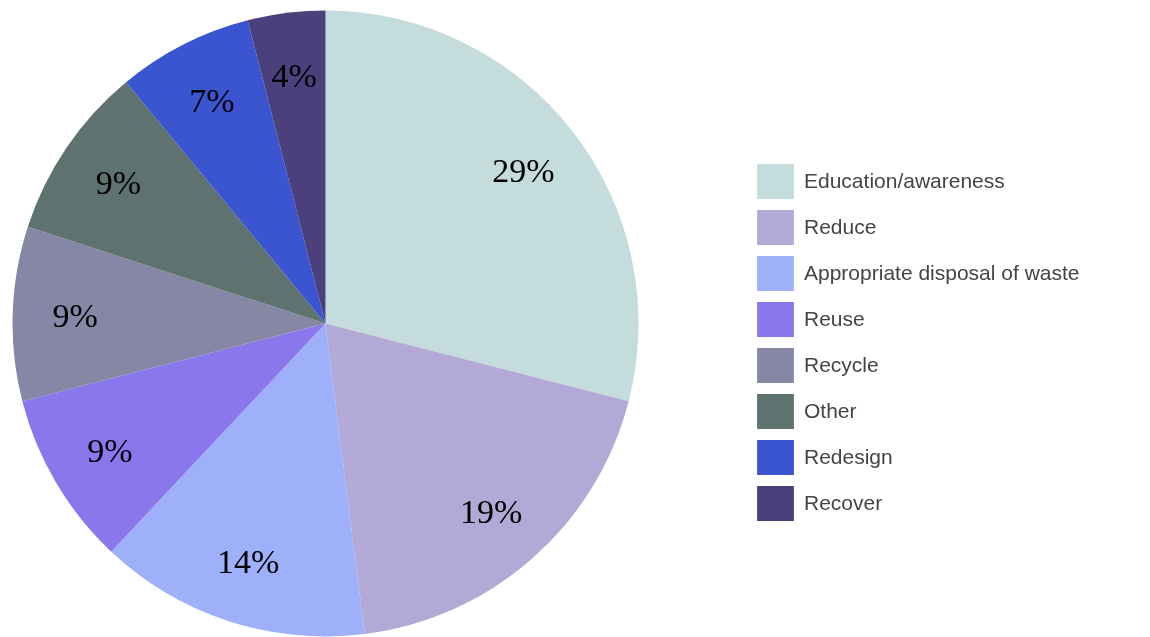 Image resolution: width=1150 pixels, height=637 pixels. Describe the element at coordinates (904, 181) in the screenshot. I see `legend-label: Education/awareness` at that location.